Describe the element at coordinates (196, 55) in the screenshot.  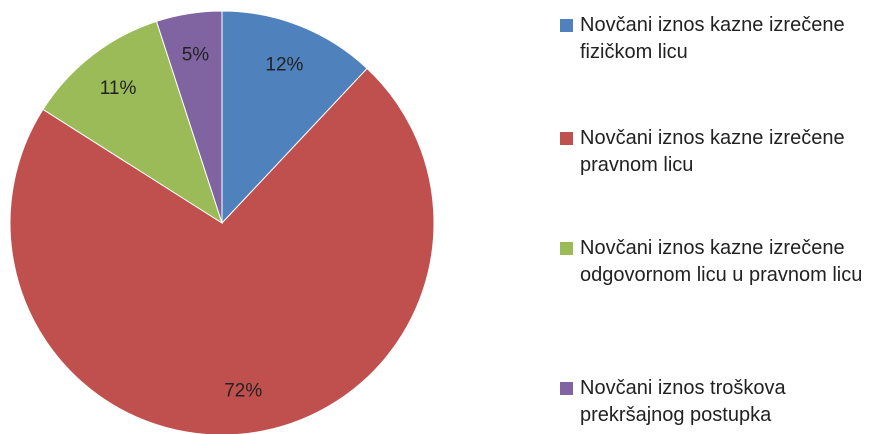
I see `data-label: 5%` at that location.